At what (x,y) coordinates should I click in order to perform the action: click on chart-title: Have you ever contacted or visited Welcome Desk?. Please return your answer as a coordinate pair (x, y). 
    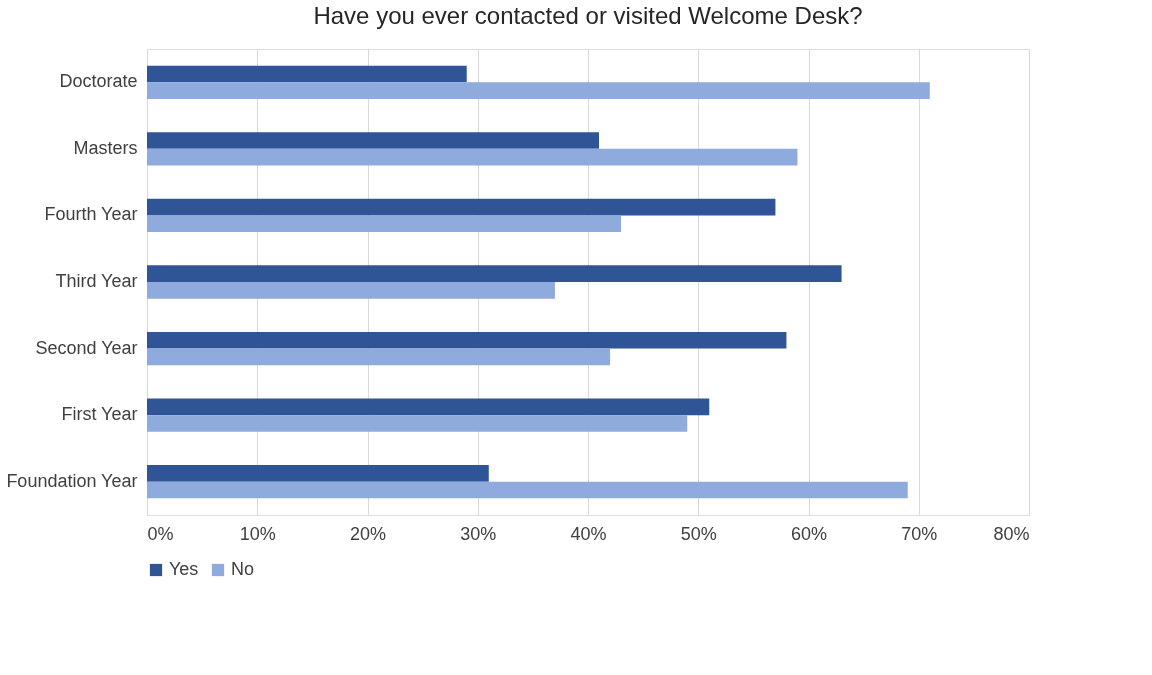
    Looking at the image, I should click on (588, 15).